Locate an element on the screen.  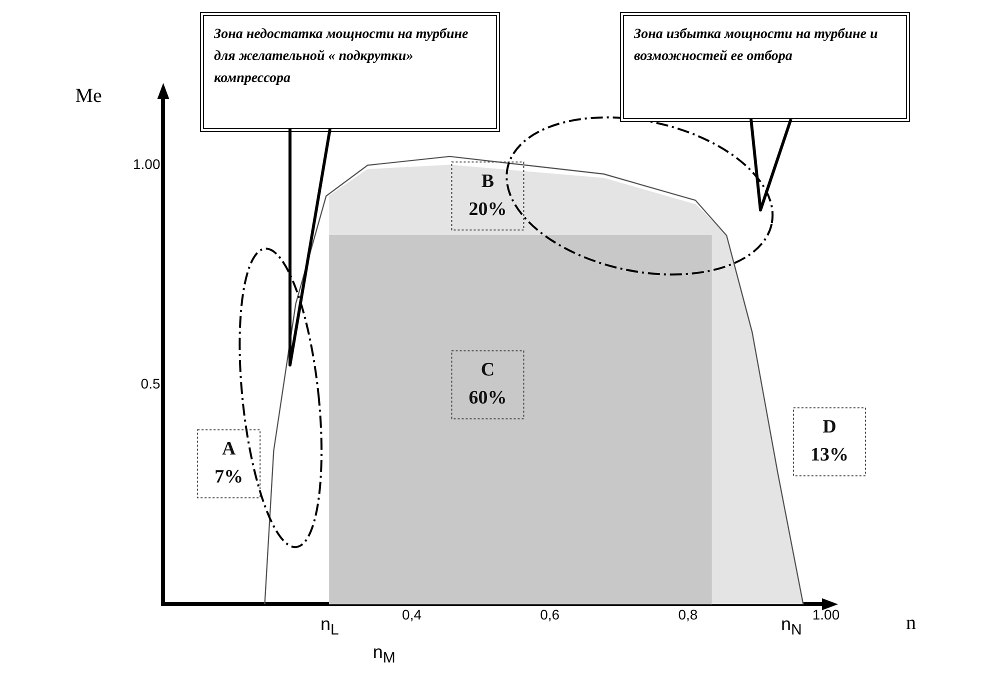
x-tick-label: 0,8 is located at coordinates (688, 614).